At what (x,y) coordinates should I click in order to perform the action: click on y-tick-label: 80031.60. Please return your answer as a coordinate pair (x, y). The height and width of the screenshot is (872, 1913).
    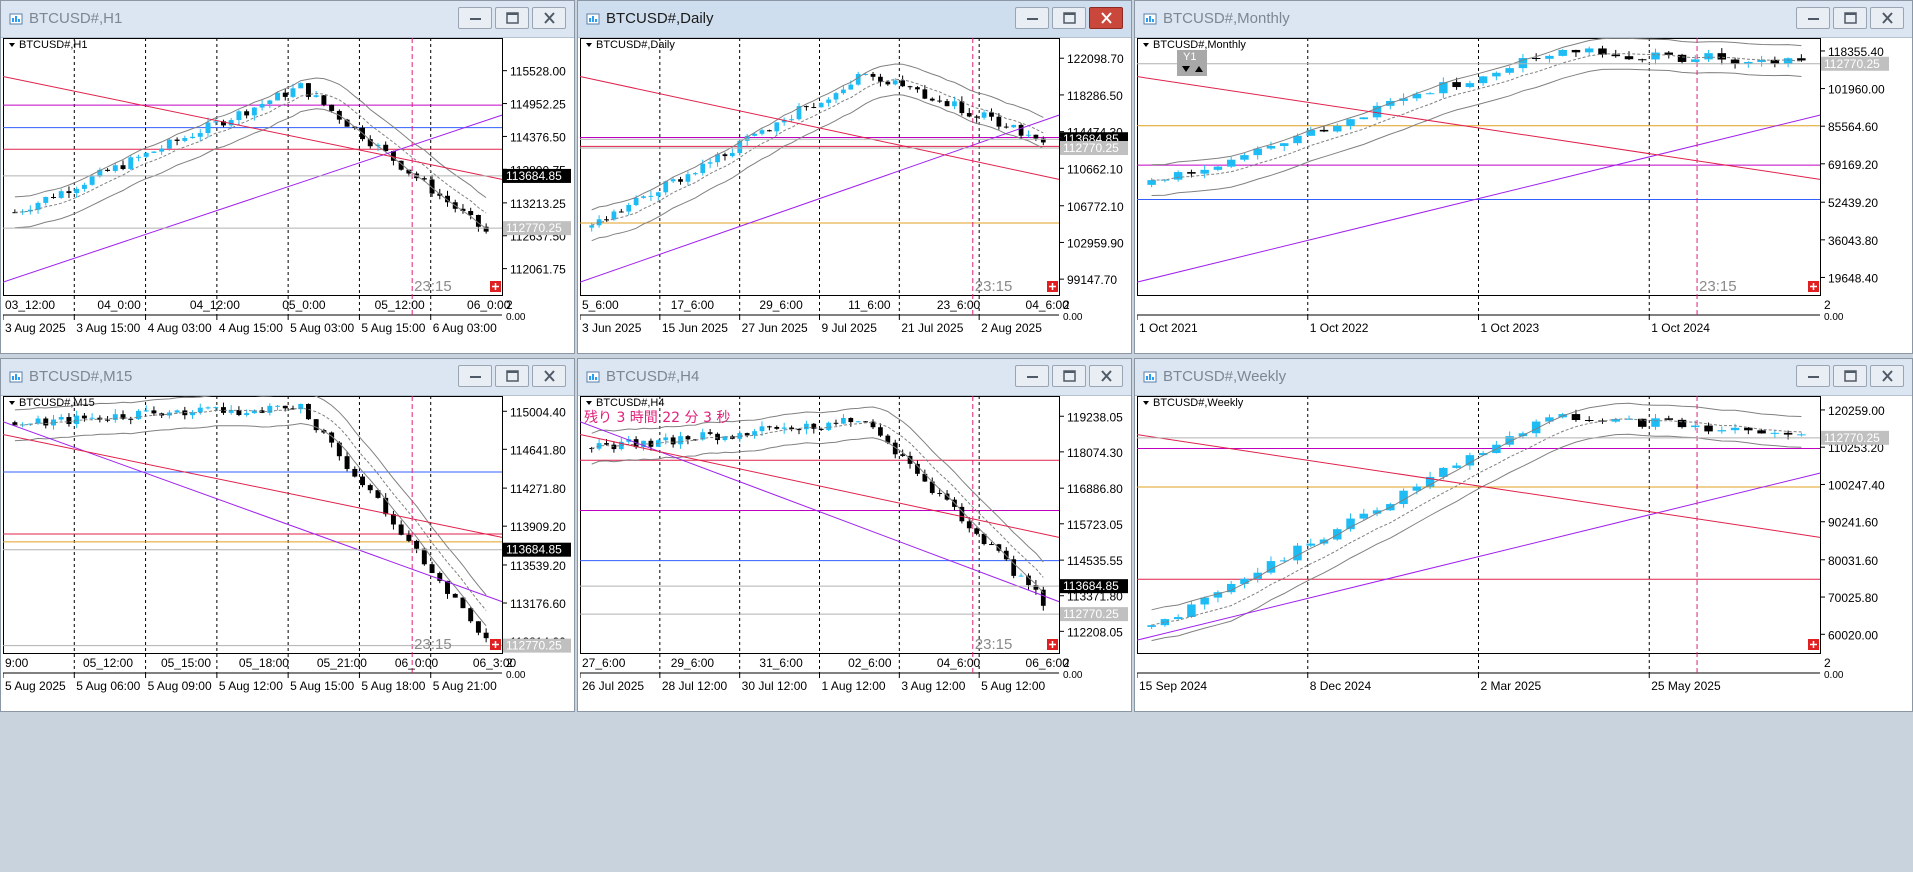
    Looking at the image, I should click on (1853, 561).